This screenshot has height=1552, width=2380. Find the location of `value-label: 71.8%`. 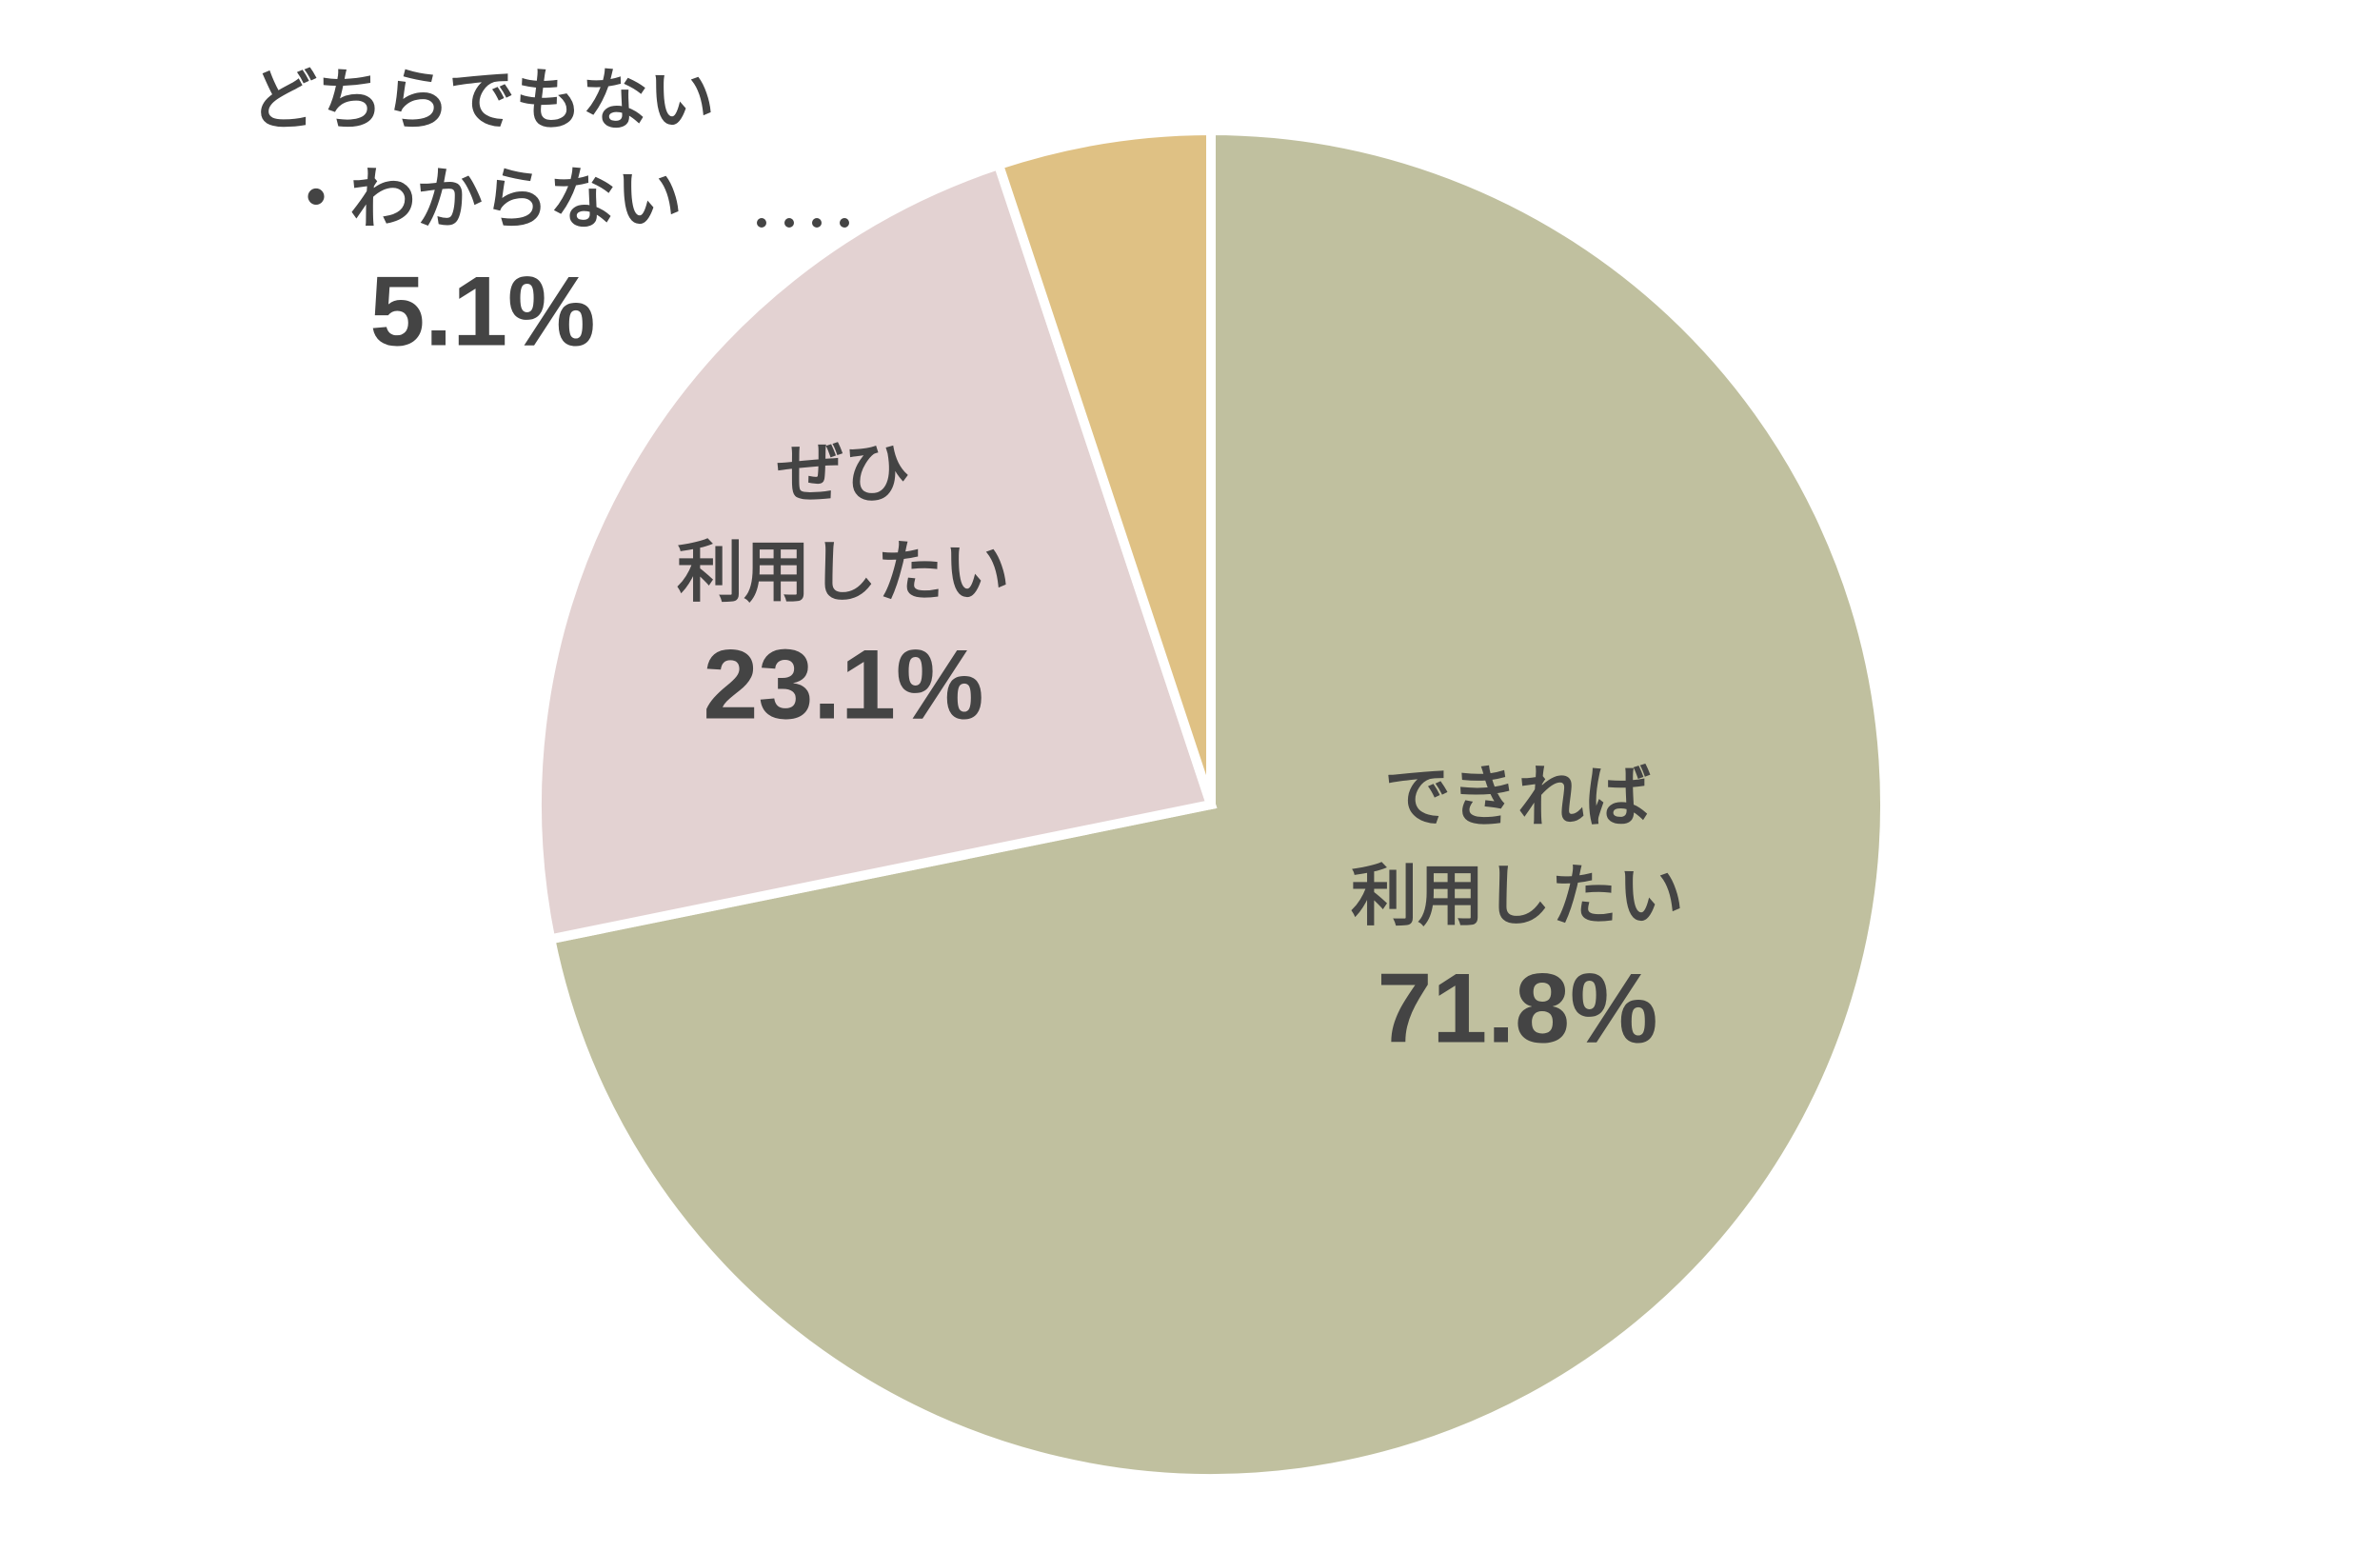

value-label: 71.8% is located at coordinates (1518, 1009).